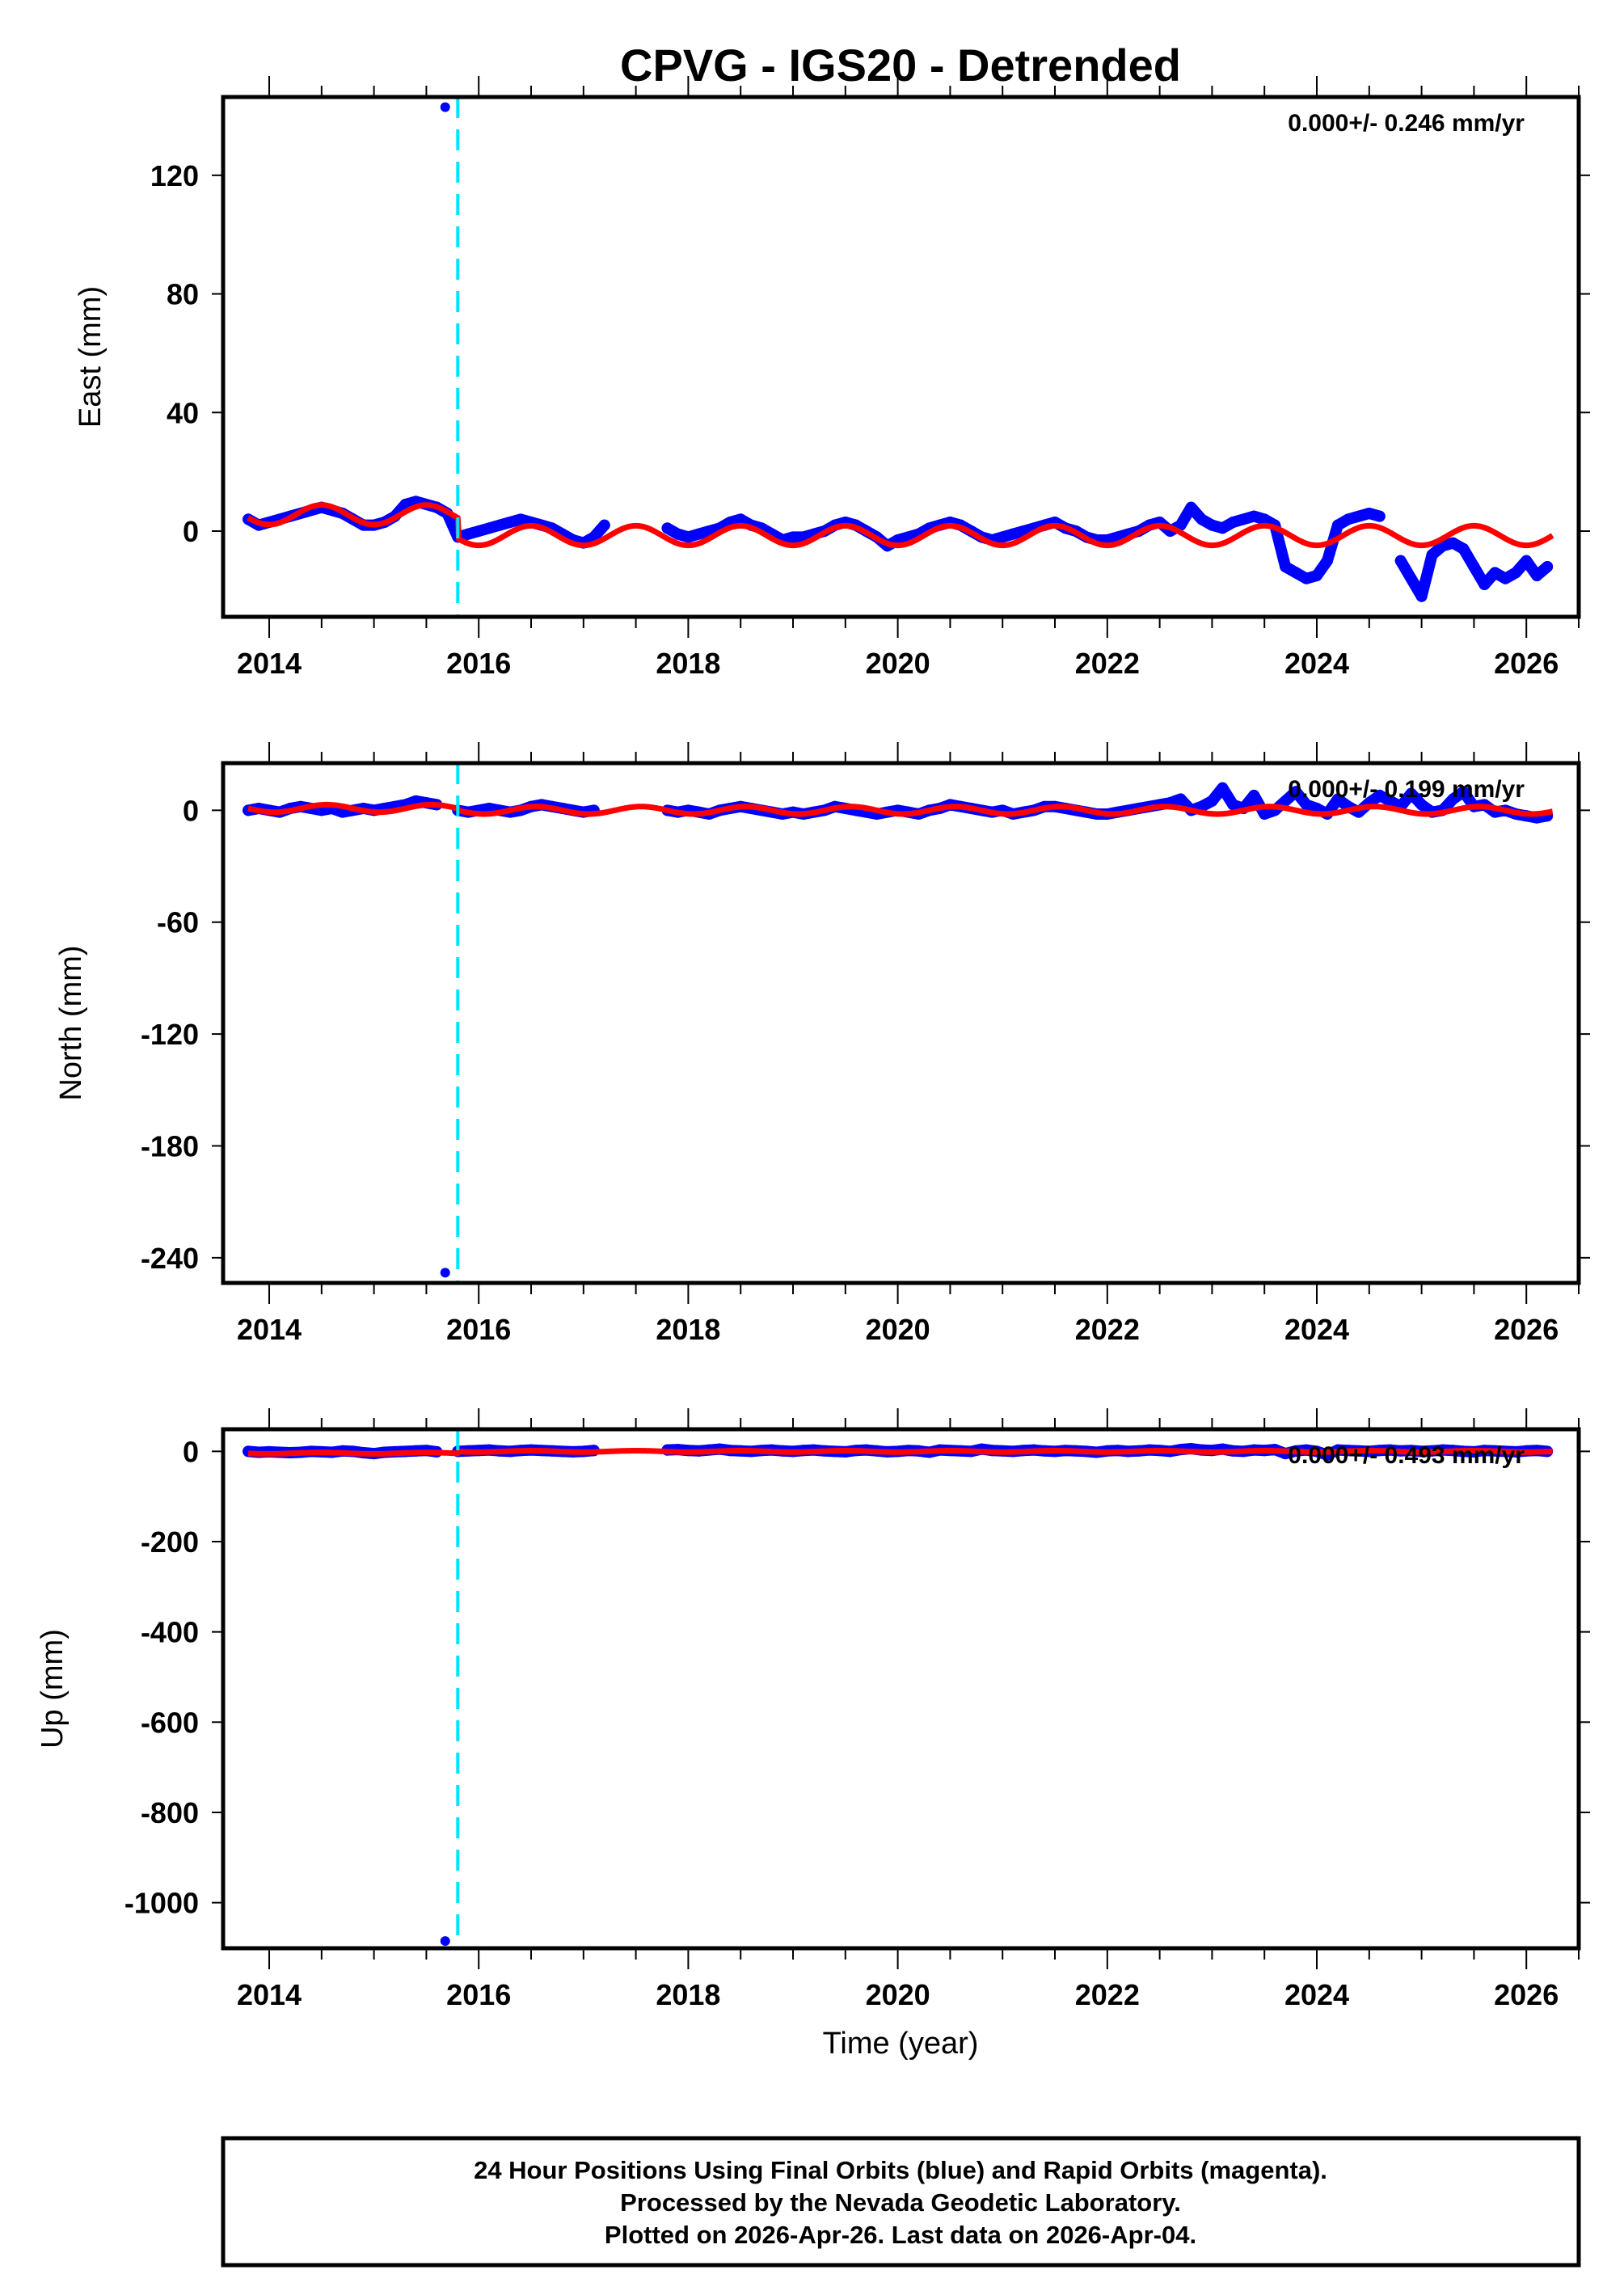 The image size is (1624, 2291). Describe the element at coordinates (1406, 123) in the screenshot. I see `velocity-annotation: 0.000+/- 0.246 mm/yr` at that location.